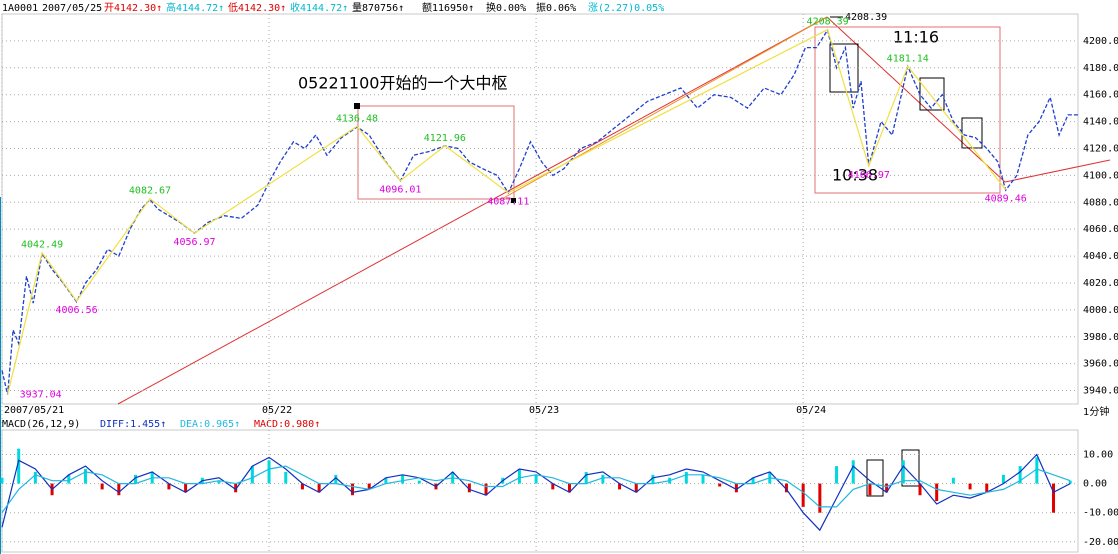 The image size is (1118, 554). What do you see at coordinates (448, 7) in the screenshot?
I see `amount: 额116950↑` at bounding box center [448, 7].